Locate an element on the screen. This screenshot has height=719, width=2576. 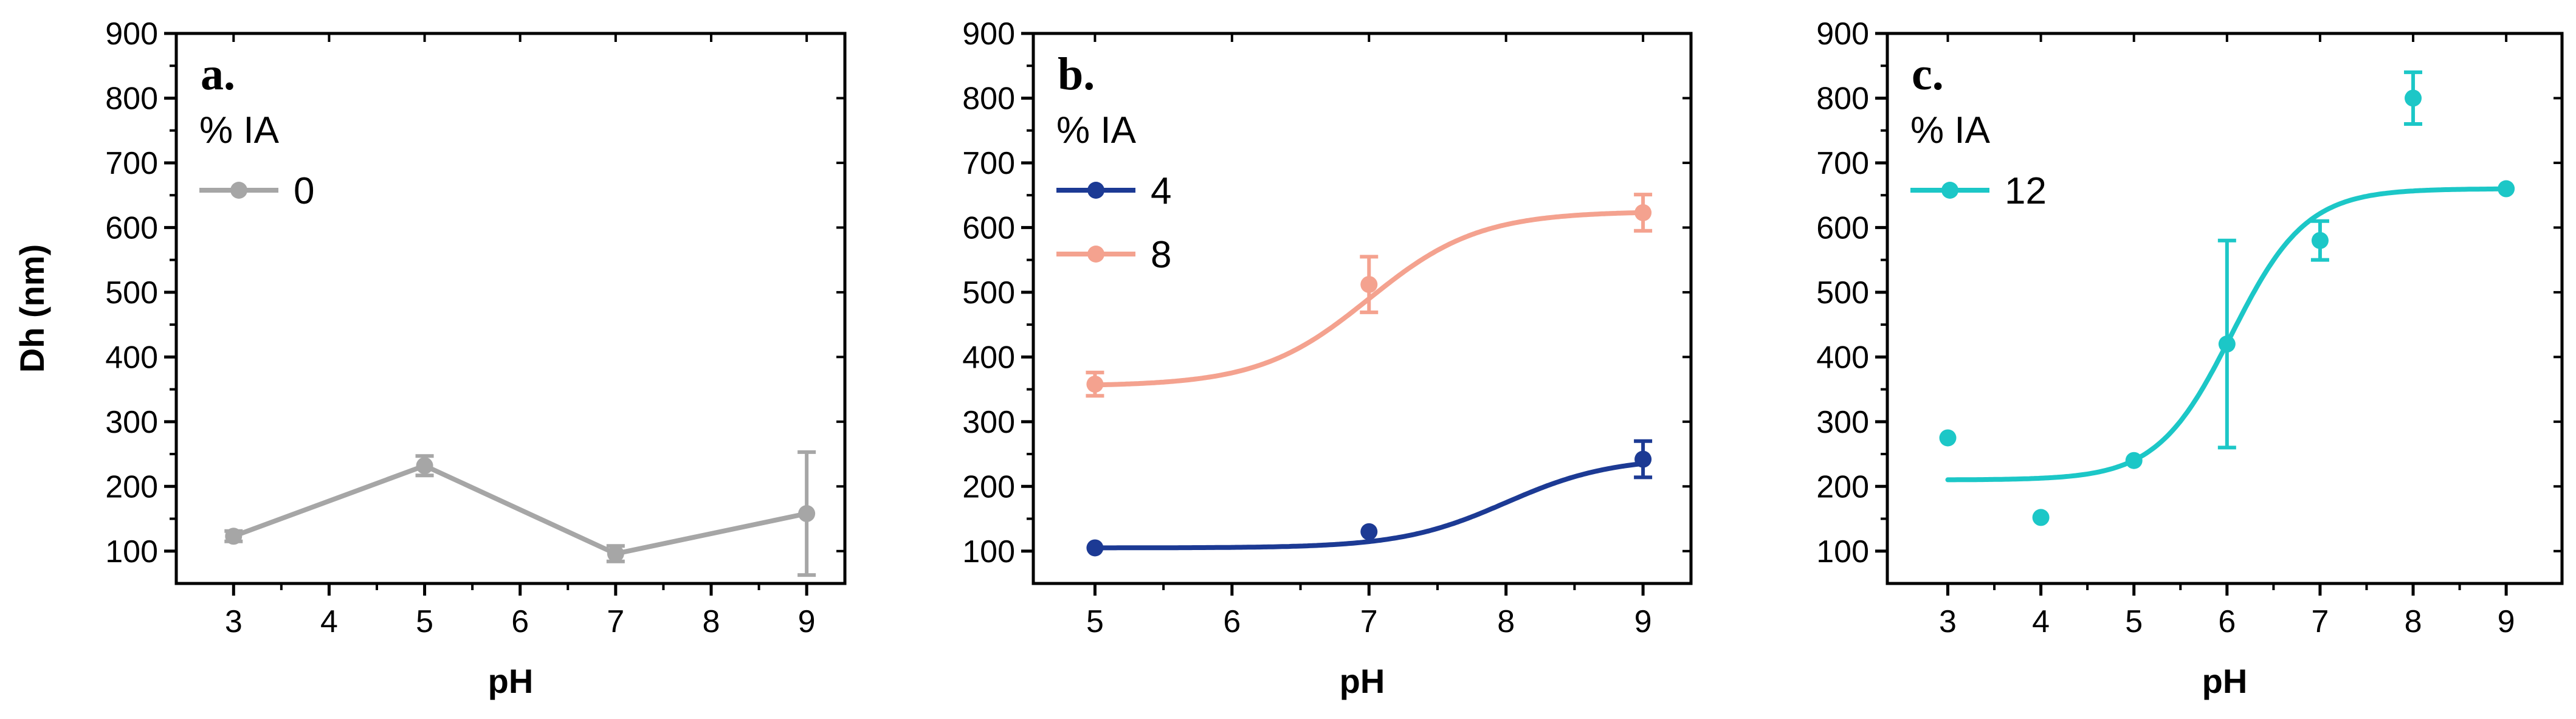
panel-label: c. is located at coordinates (1928, 75).